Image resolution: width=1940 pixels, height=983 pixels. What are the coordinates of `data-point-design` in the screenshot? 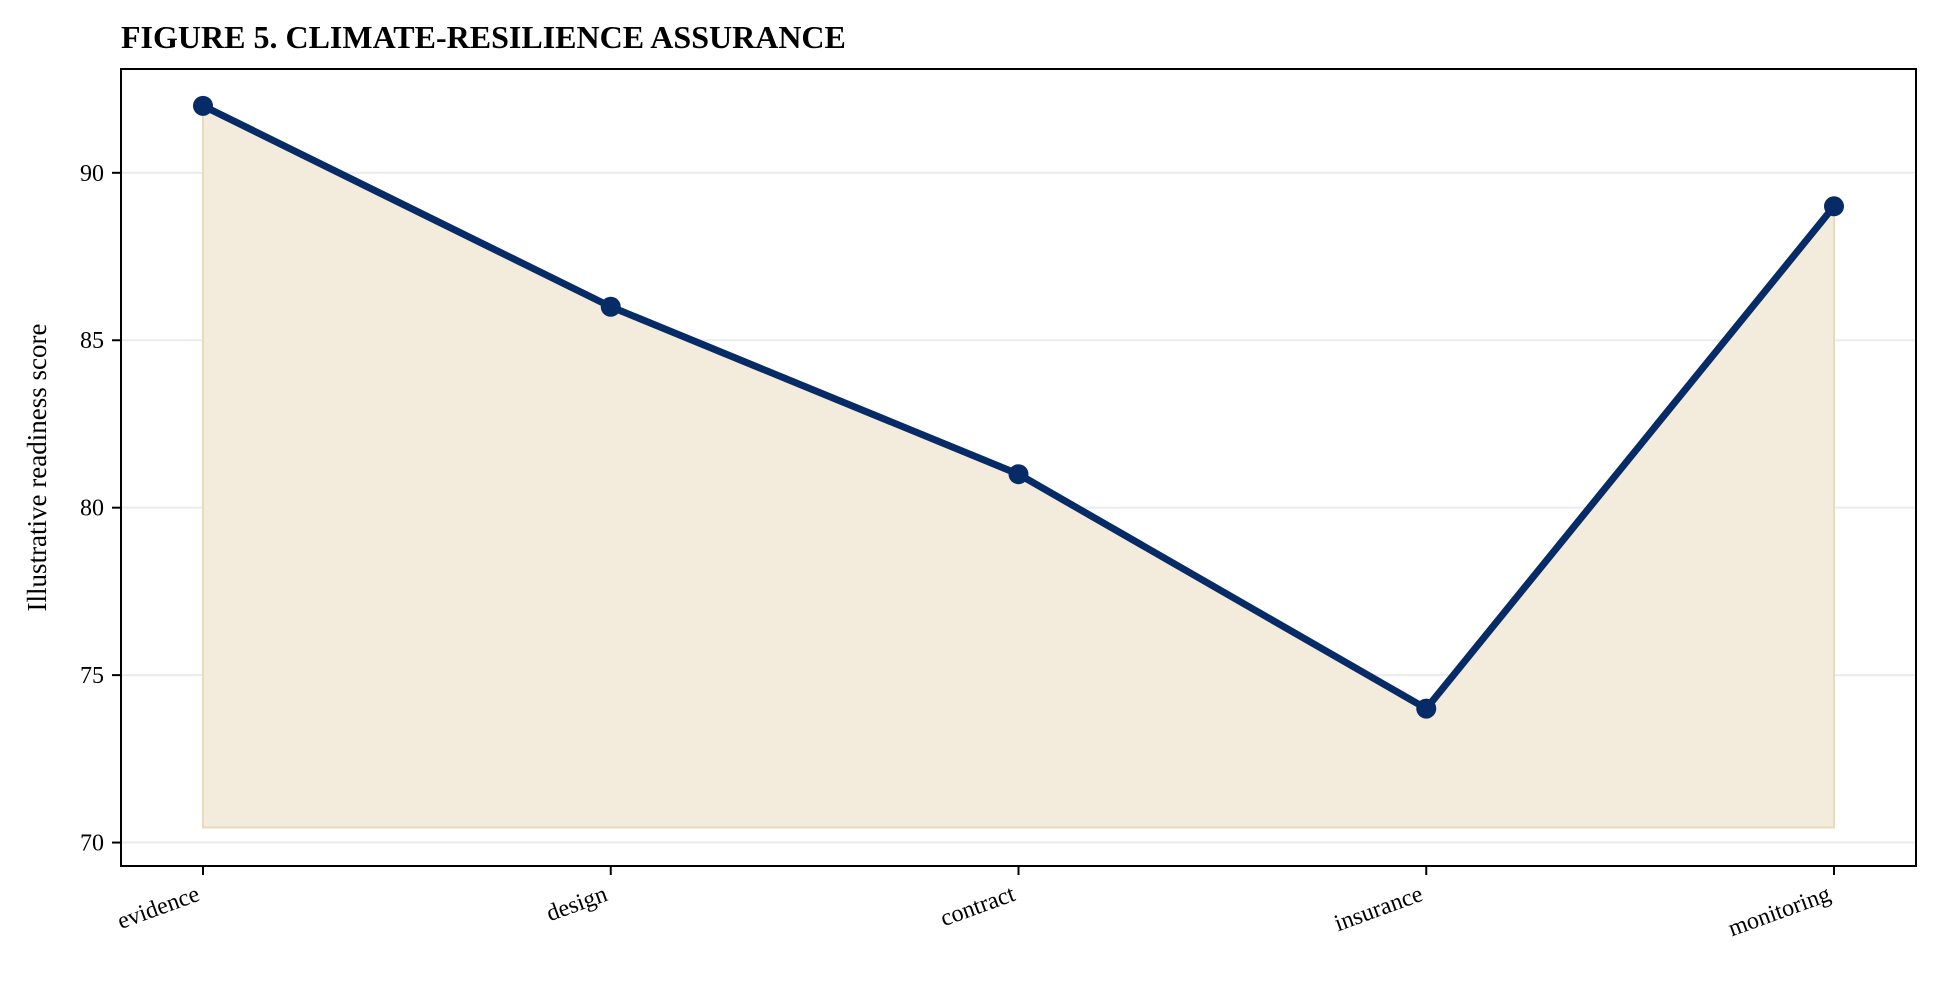 It's located at (610, 306).